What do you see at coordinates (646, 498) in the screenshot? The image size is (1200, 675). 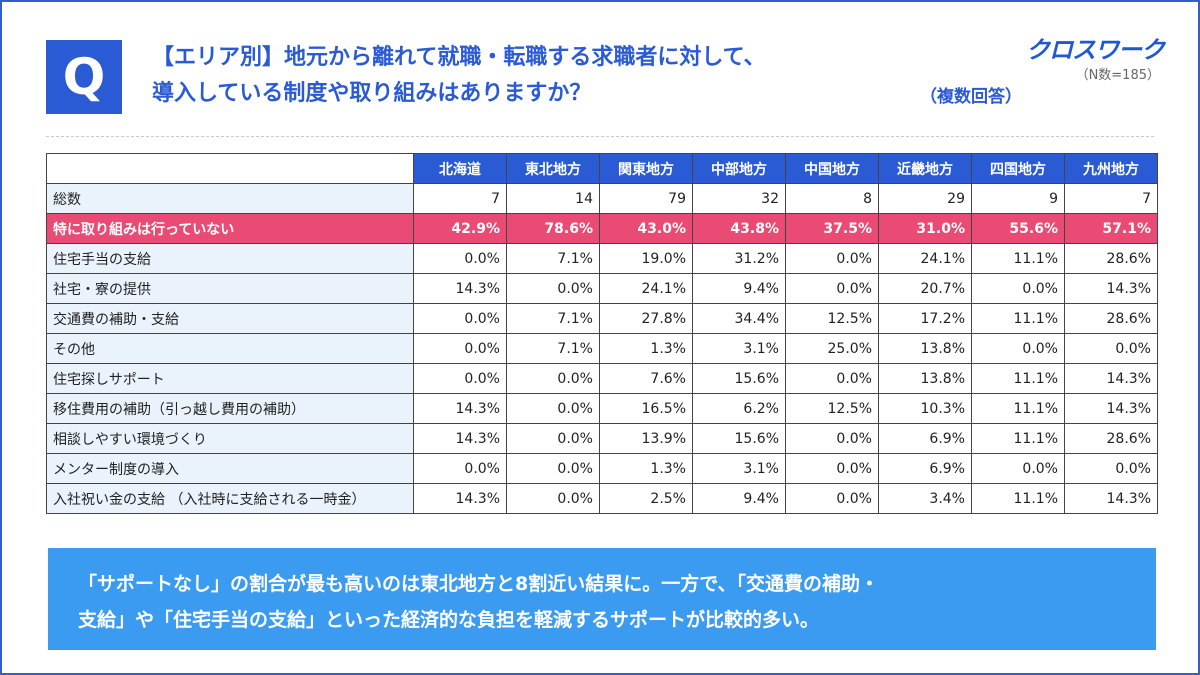 I see `value-cell: 2.5%` at bounding box center [646, 498].